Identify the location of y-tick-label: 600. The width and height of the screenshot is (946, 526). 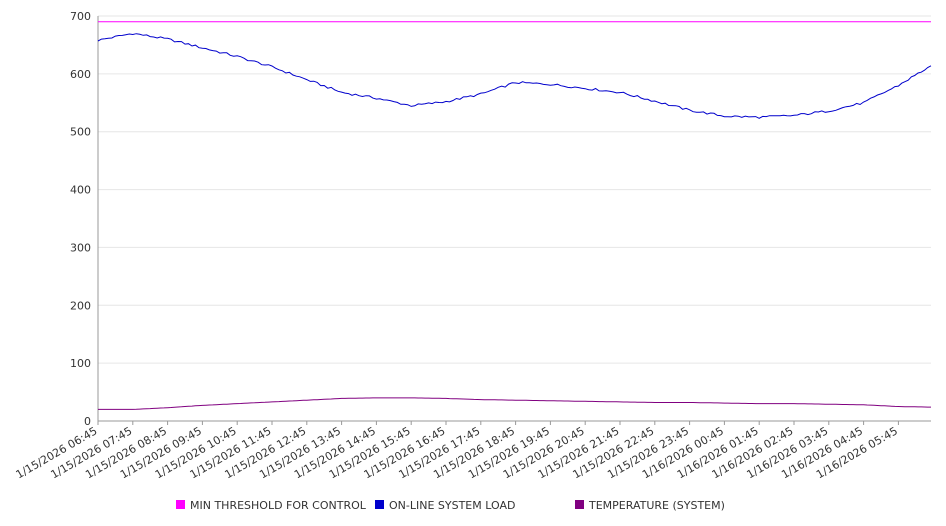
(80, 74).